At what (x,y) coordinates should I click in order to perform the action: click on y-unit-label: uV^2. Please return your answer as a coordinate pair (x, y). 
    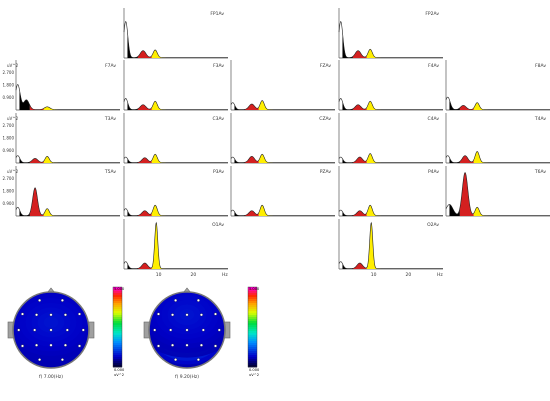
    Looking at the image, I should click on (13, 118).